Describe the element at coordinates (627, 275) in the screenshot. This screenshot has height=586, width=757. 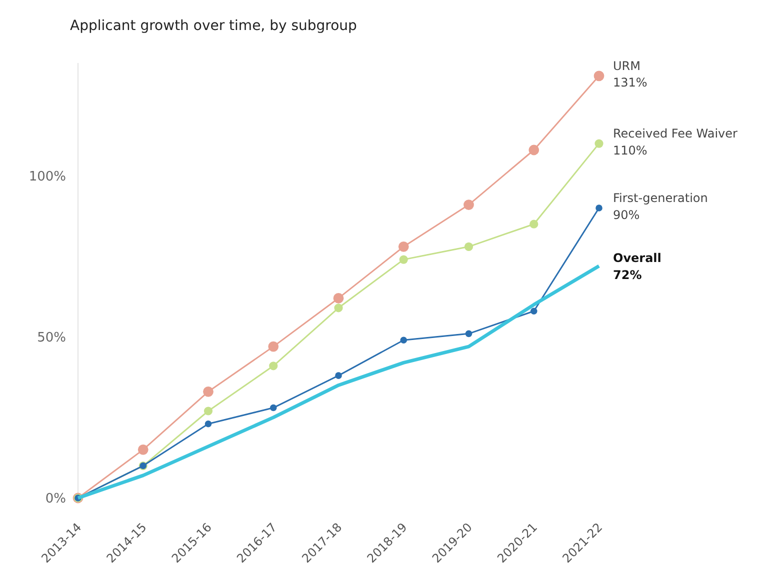
I see `data-label: 72%` at that location.